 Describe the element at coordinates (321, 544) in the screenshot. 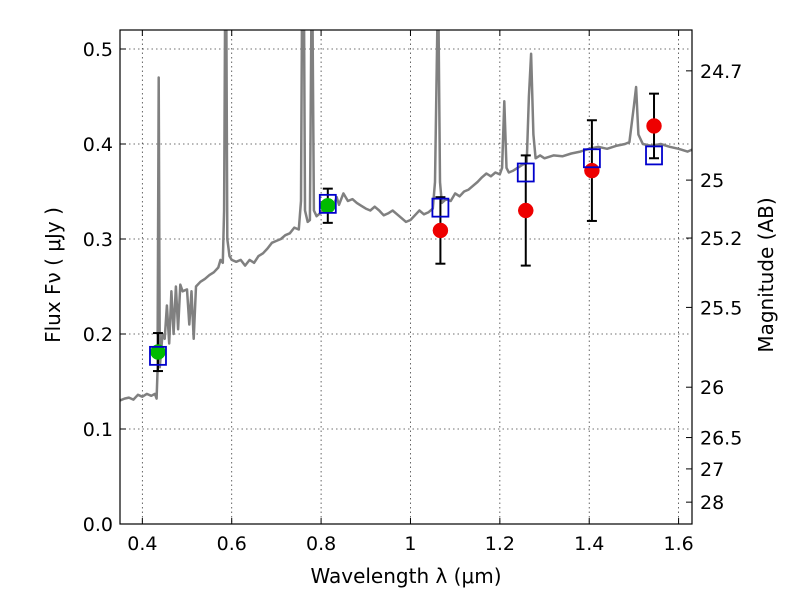

I see `x-tick-label: 0.8` at that location.